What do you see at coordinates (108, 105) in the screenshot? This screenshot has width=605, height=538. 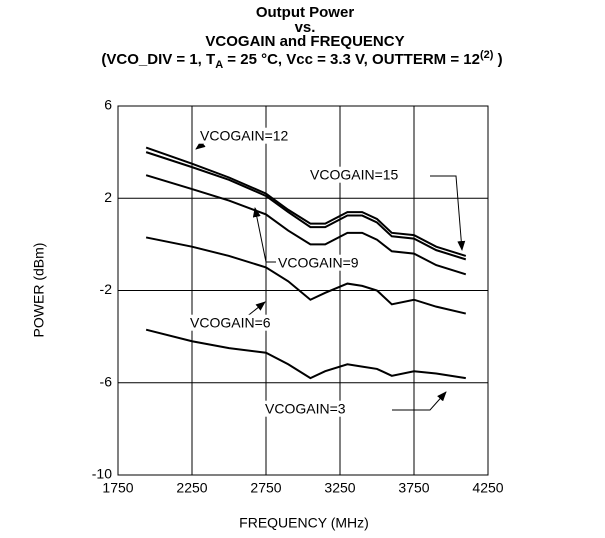 I see `y-tick-label: 6` at bounding box center [108, 105].